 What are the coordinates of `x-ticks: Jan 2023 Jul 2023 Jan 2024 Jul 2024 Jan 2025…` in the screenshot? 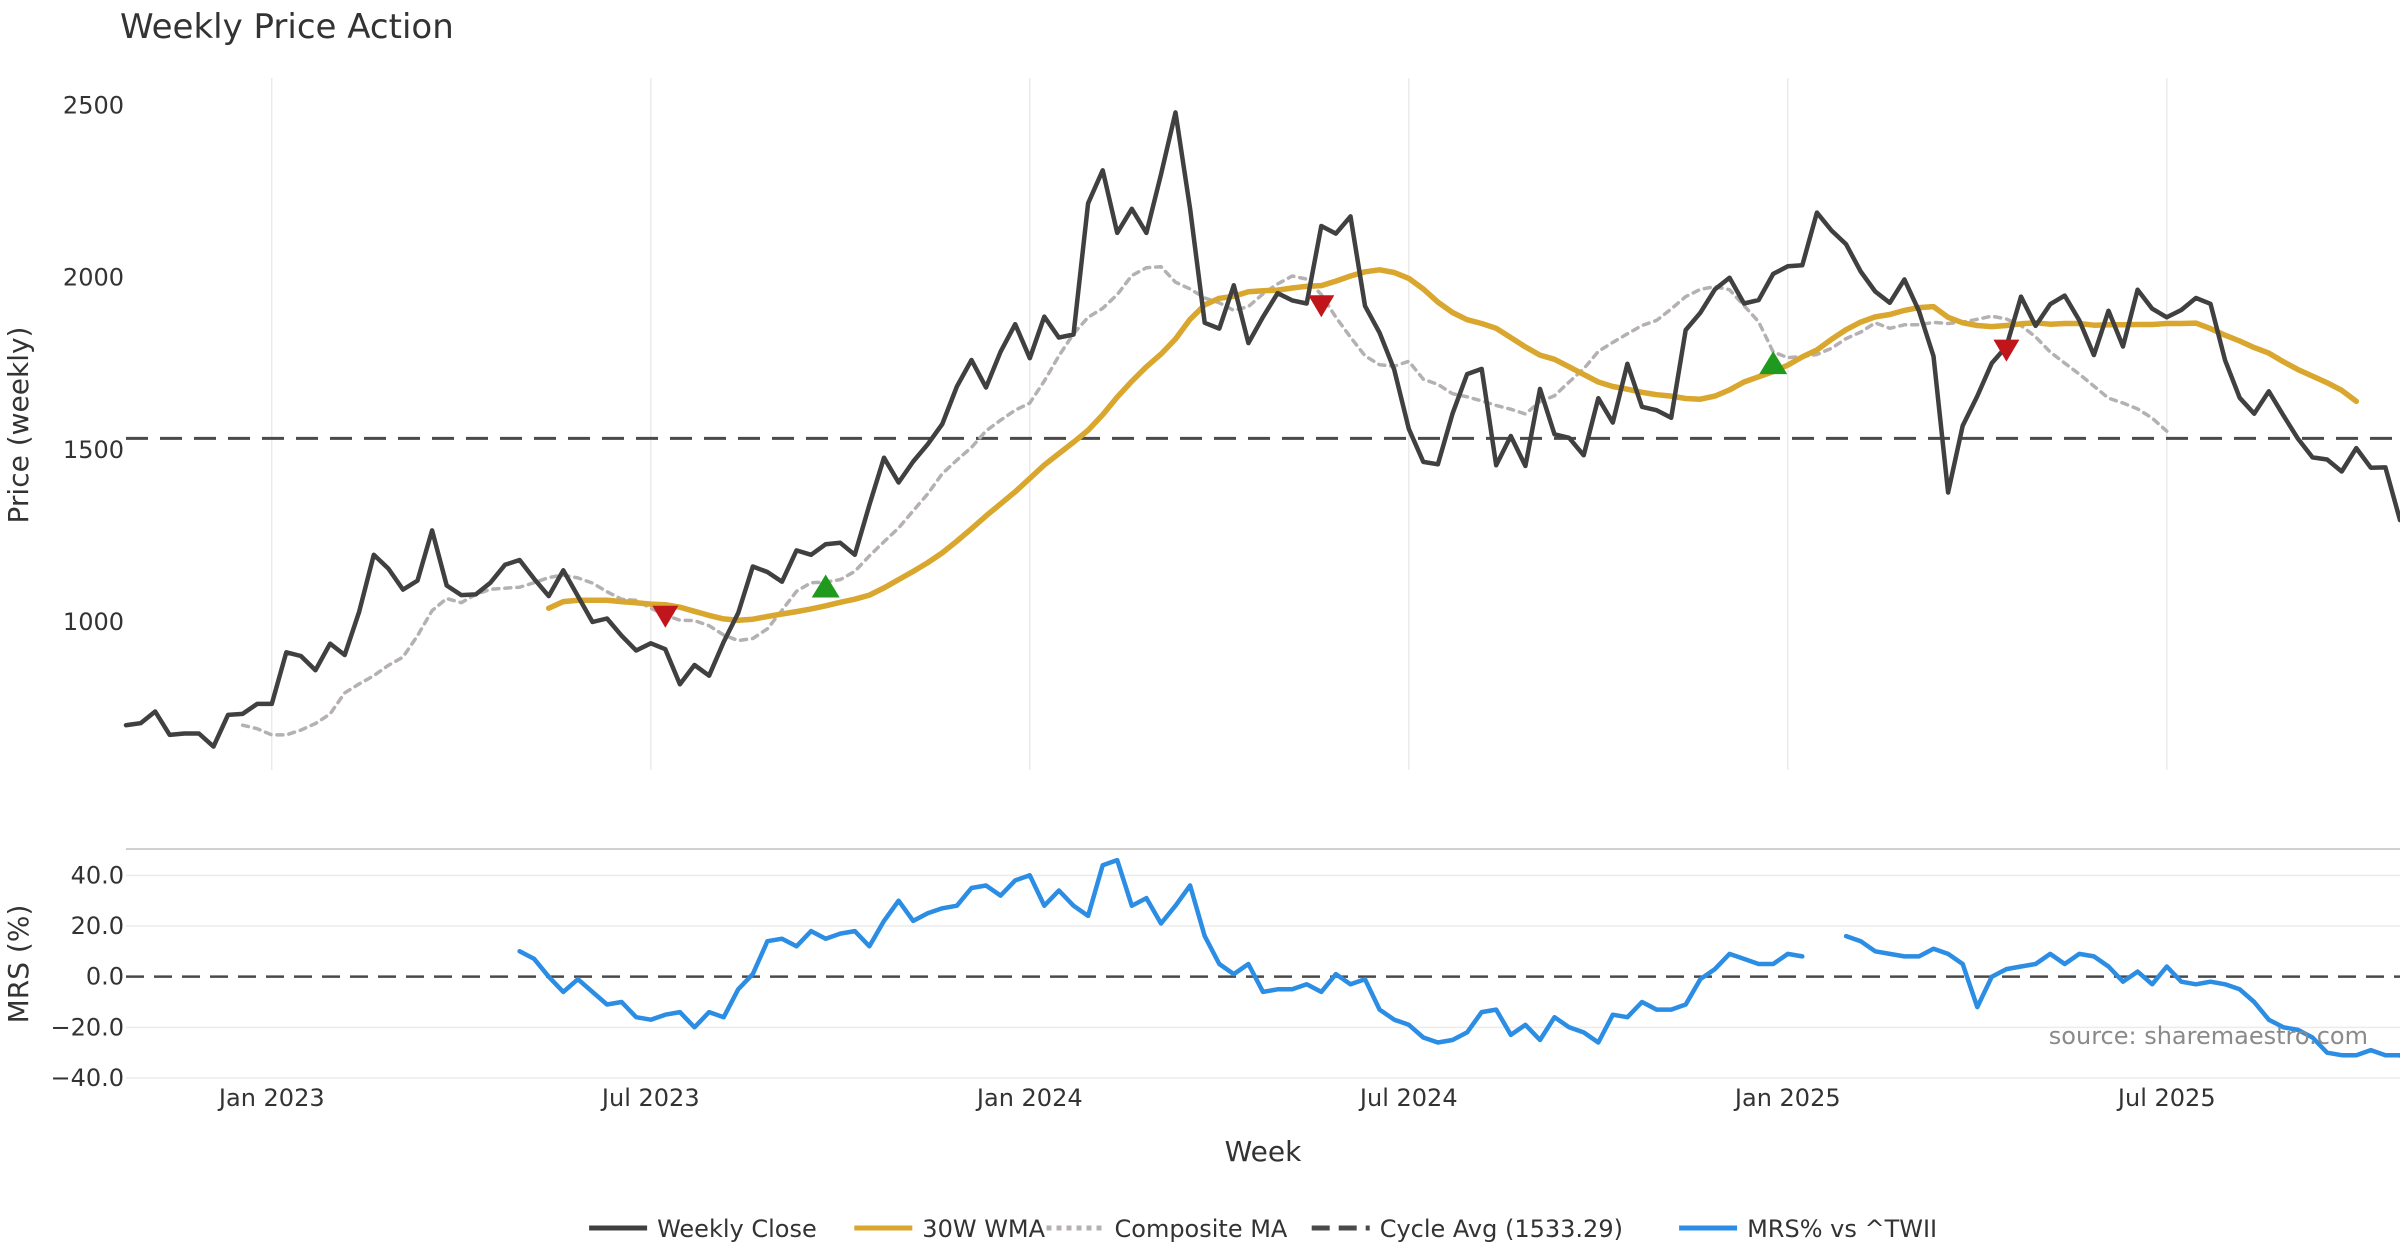 It's located at (1216, 1098).